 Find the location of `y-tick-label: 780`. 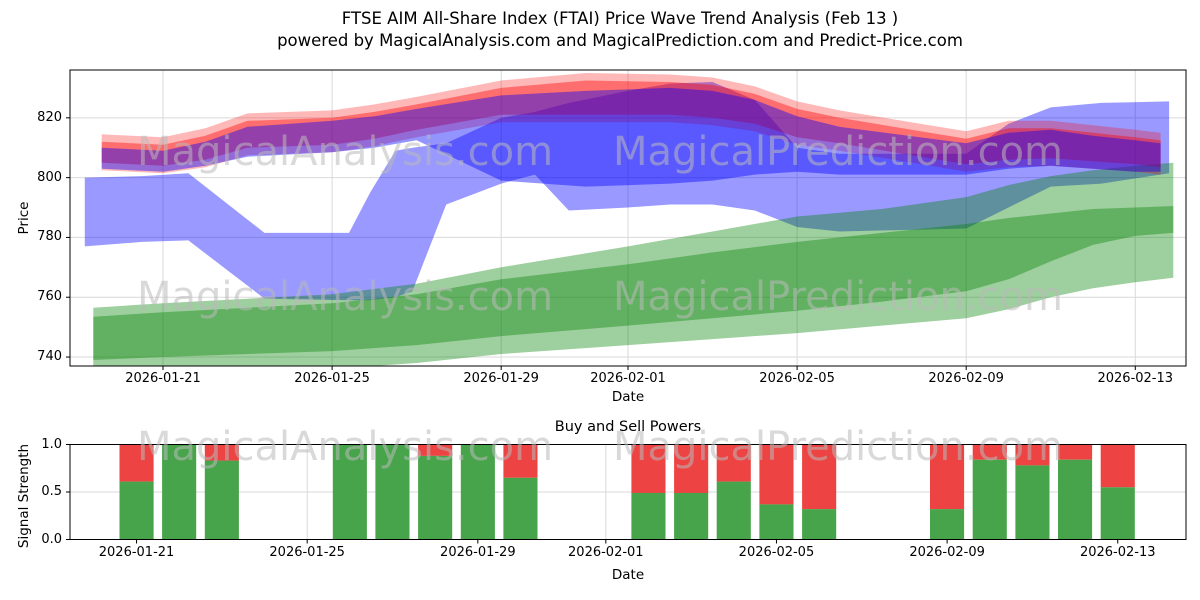

y-tick-label: 780 is located at coordinates (49, 237).